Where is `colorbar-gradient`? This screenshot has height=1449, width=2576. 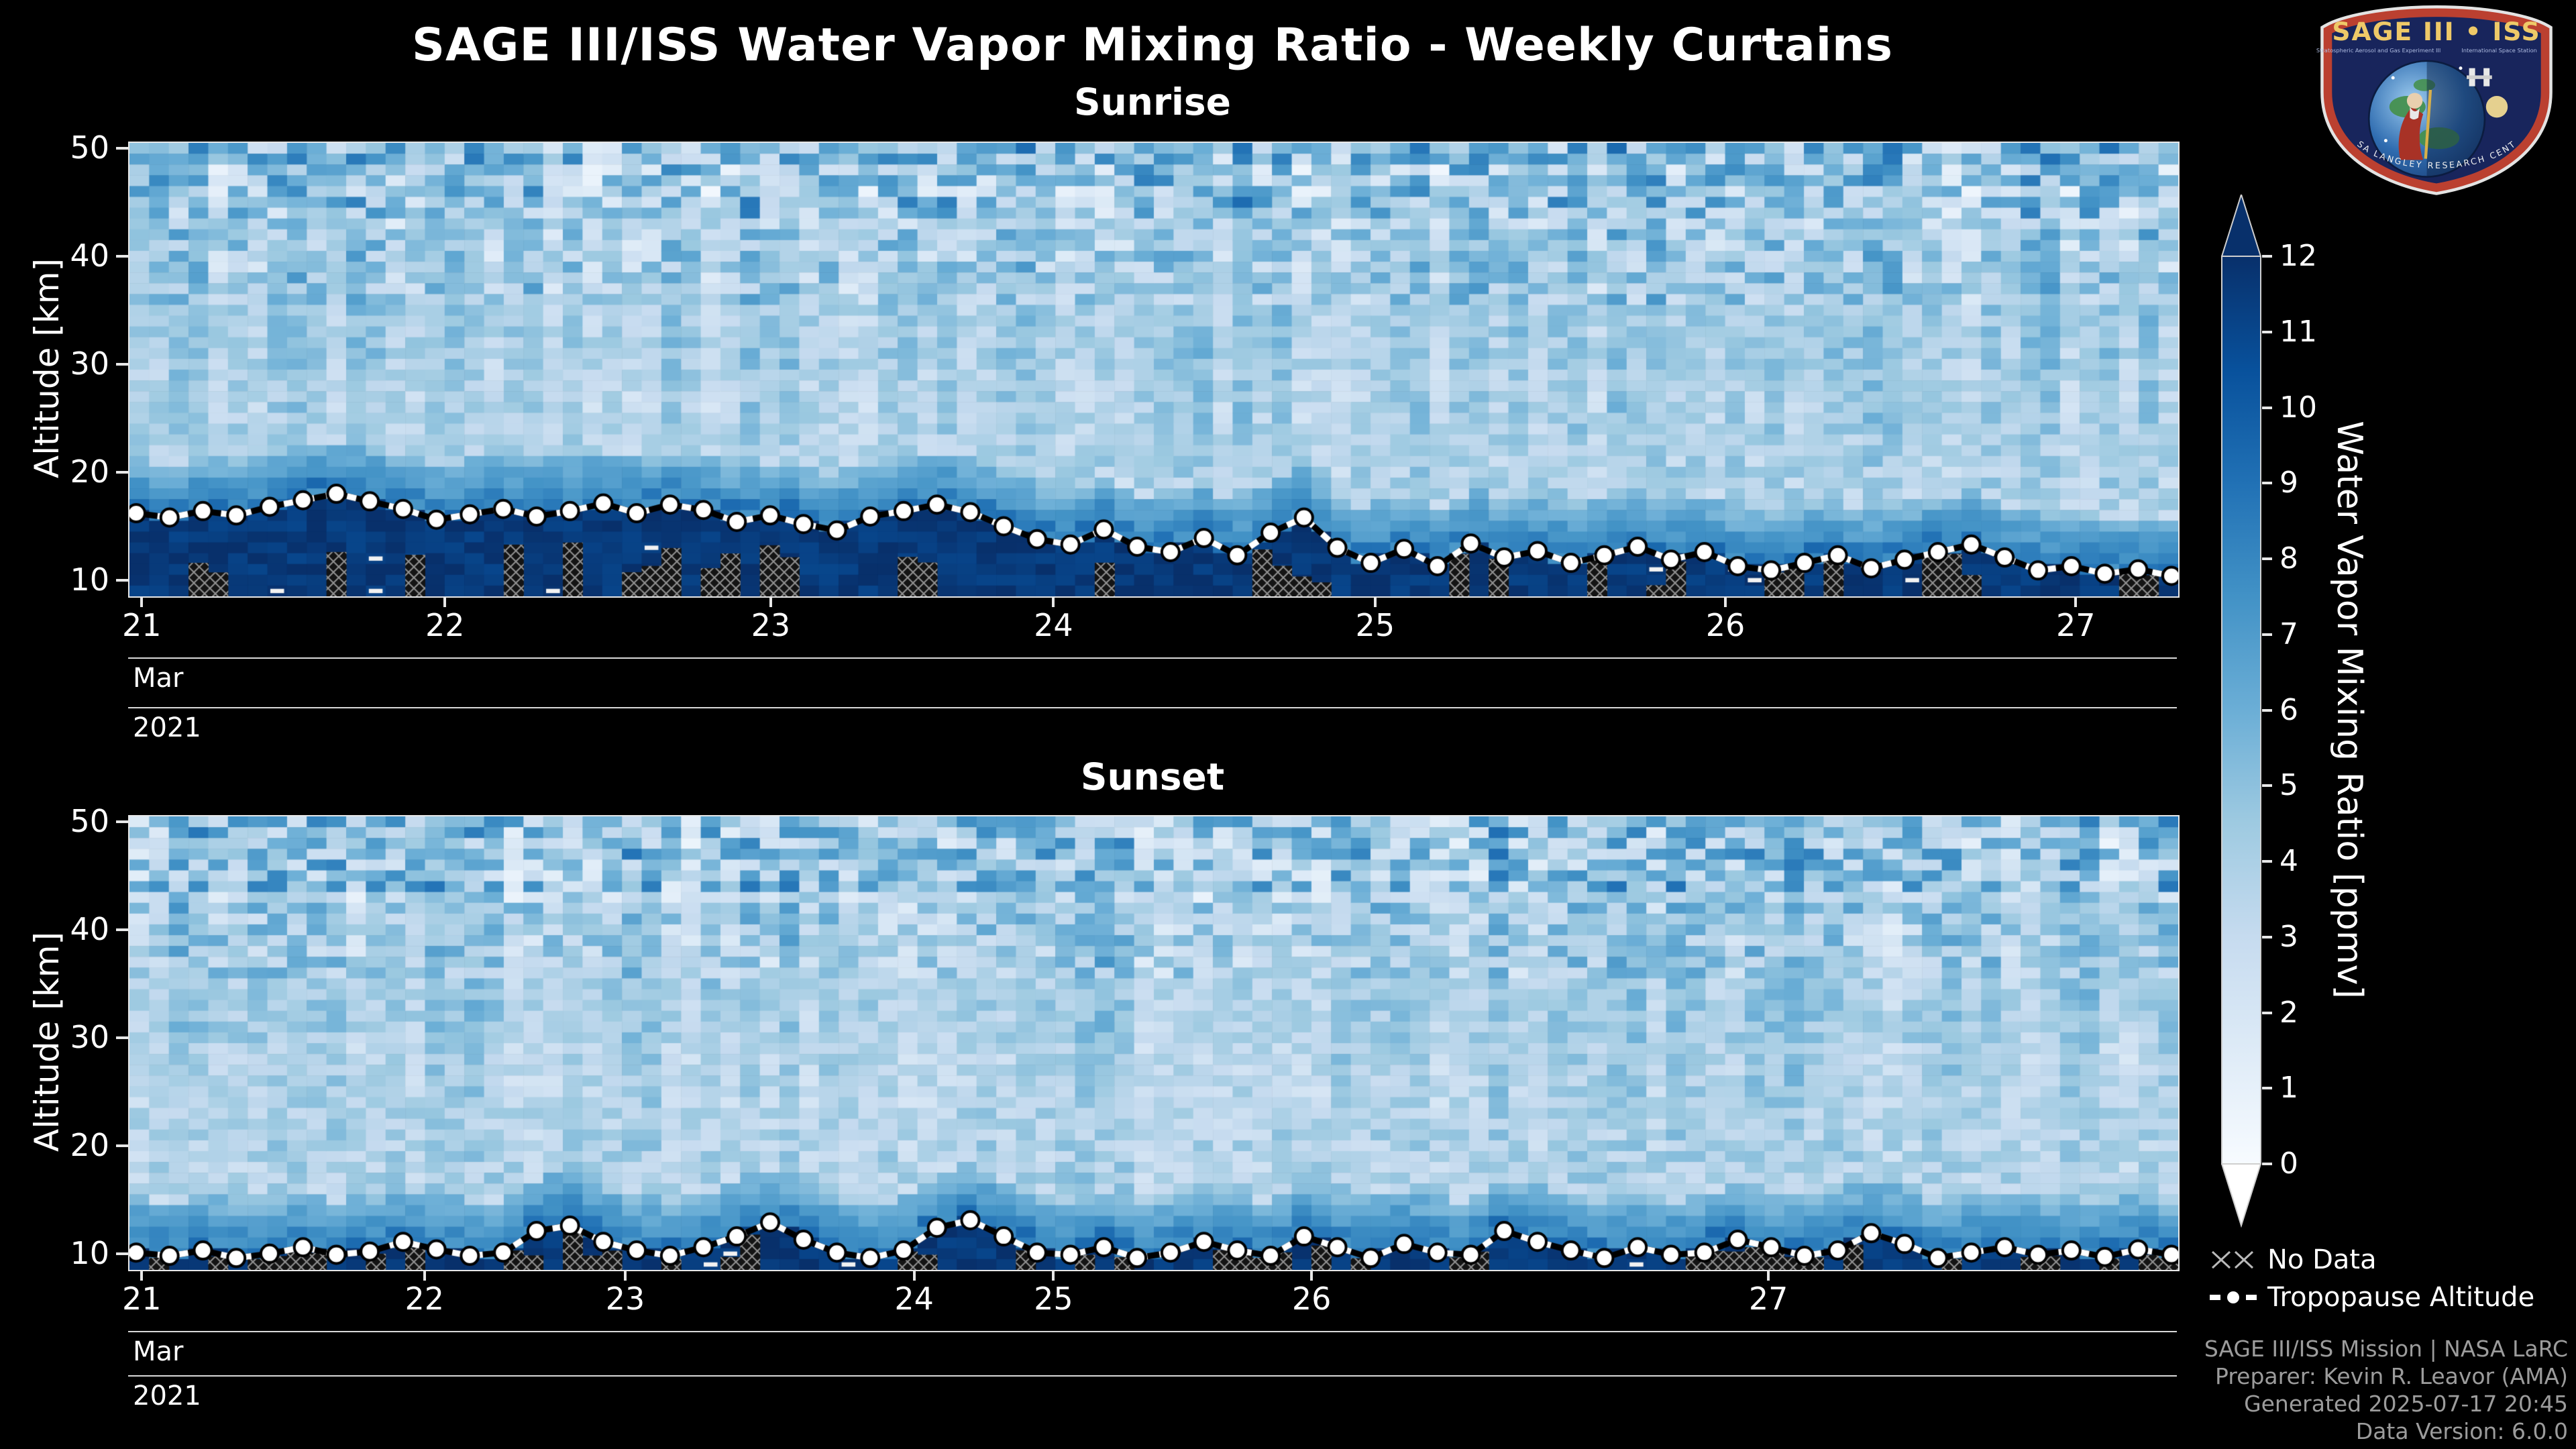
colorbar-gradient is located at coordinates (2241, 710).